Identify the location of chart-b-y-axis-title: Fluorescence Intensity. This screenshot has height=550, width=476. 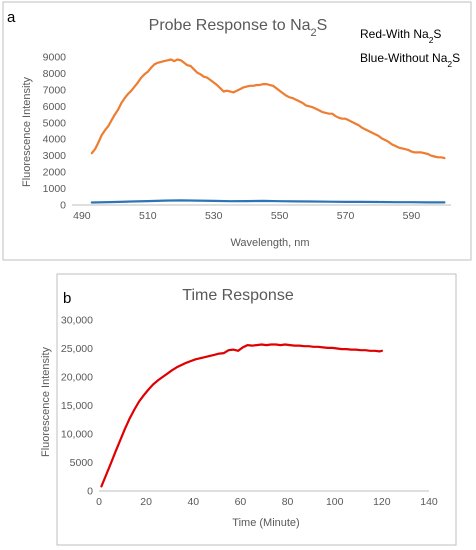
(46, 401).